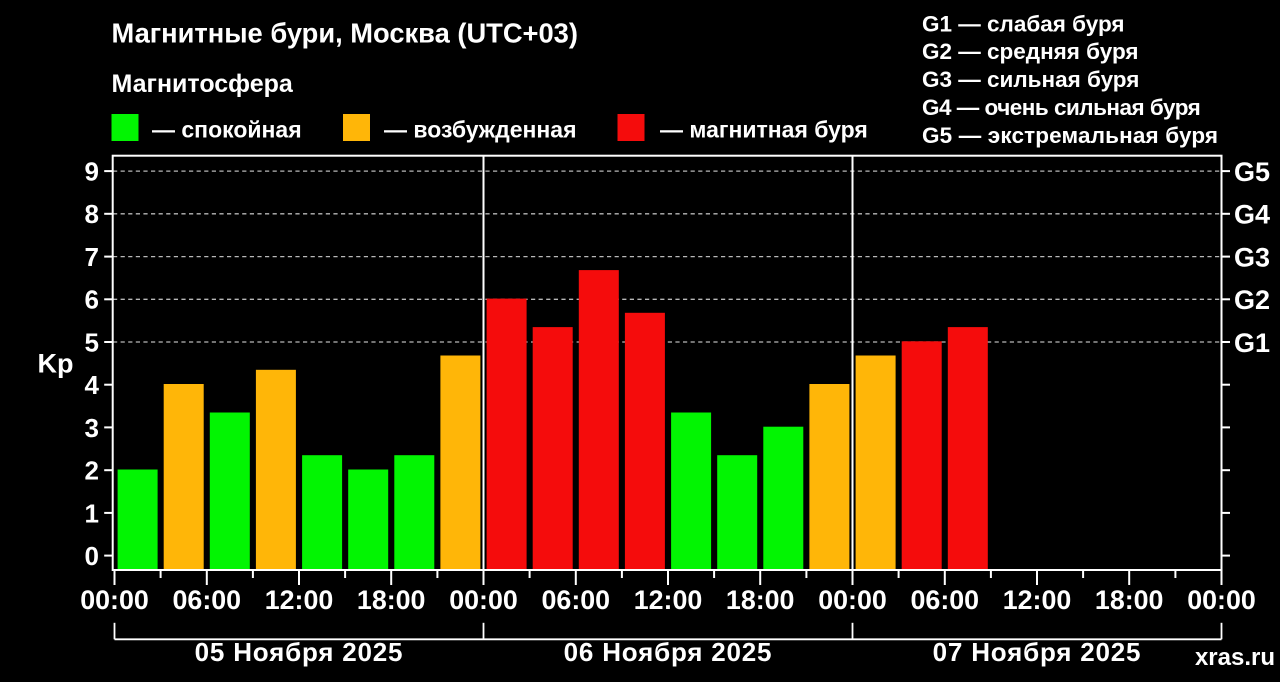  What do you see at coordinates (92, 300) in the screenshot?
I see `svg-text: 6` at bounding box center [92, 300].